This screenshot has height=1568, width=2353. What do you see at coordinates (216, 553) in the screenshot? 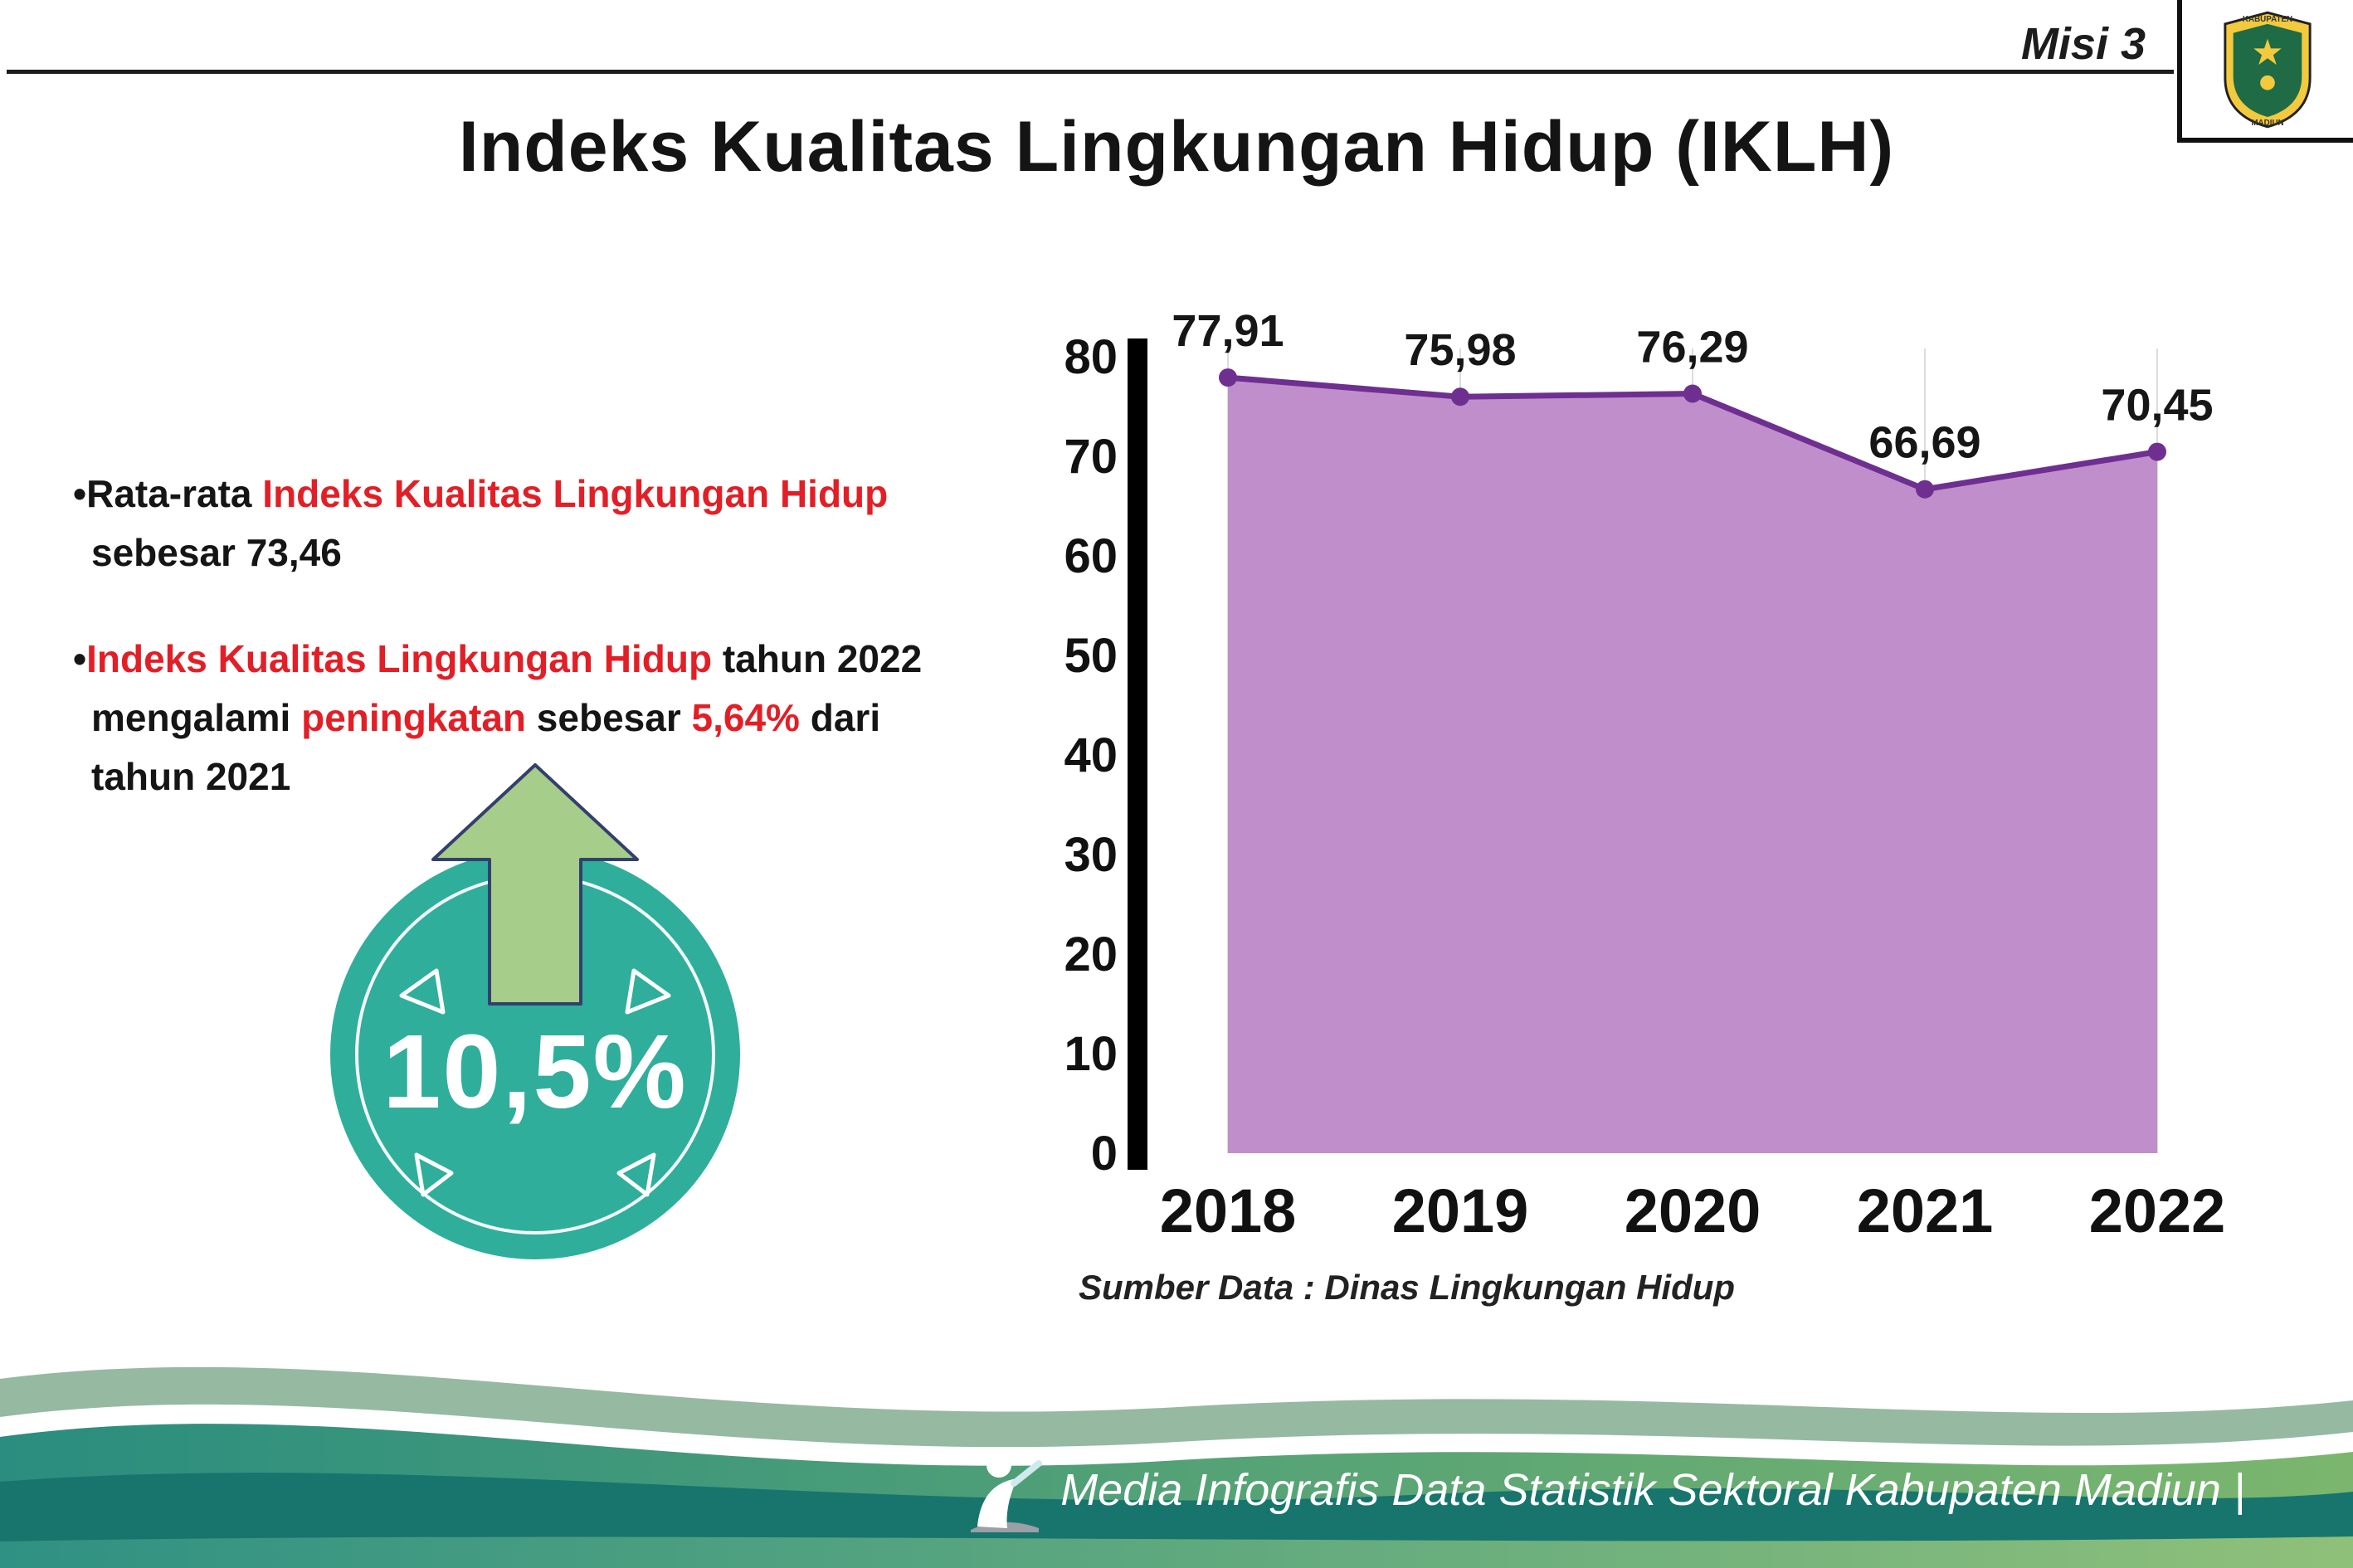
I see `bullet-1-line2: sebesar 73,46` at bounding box center [216, 553].